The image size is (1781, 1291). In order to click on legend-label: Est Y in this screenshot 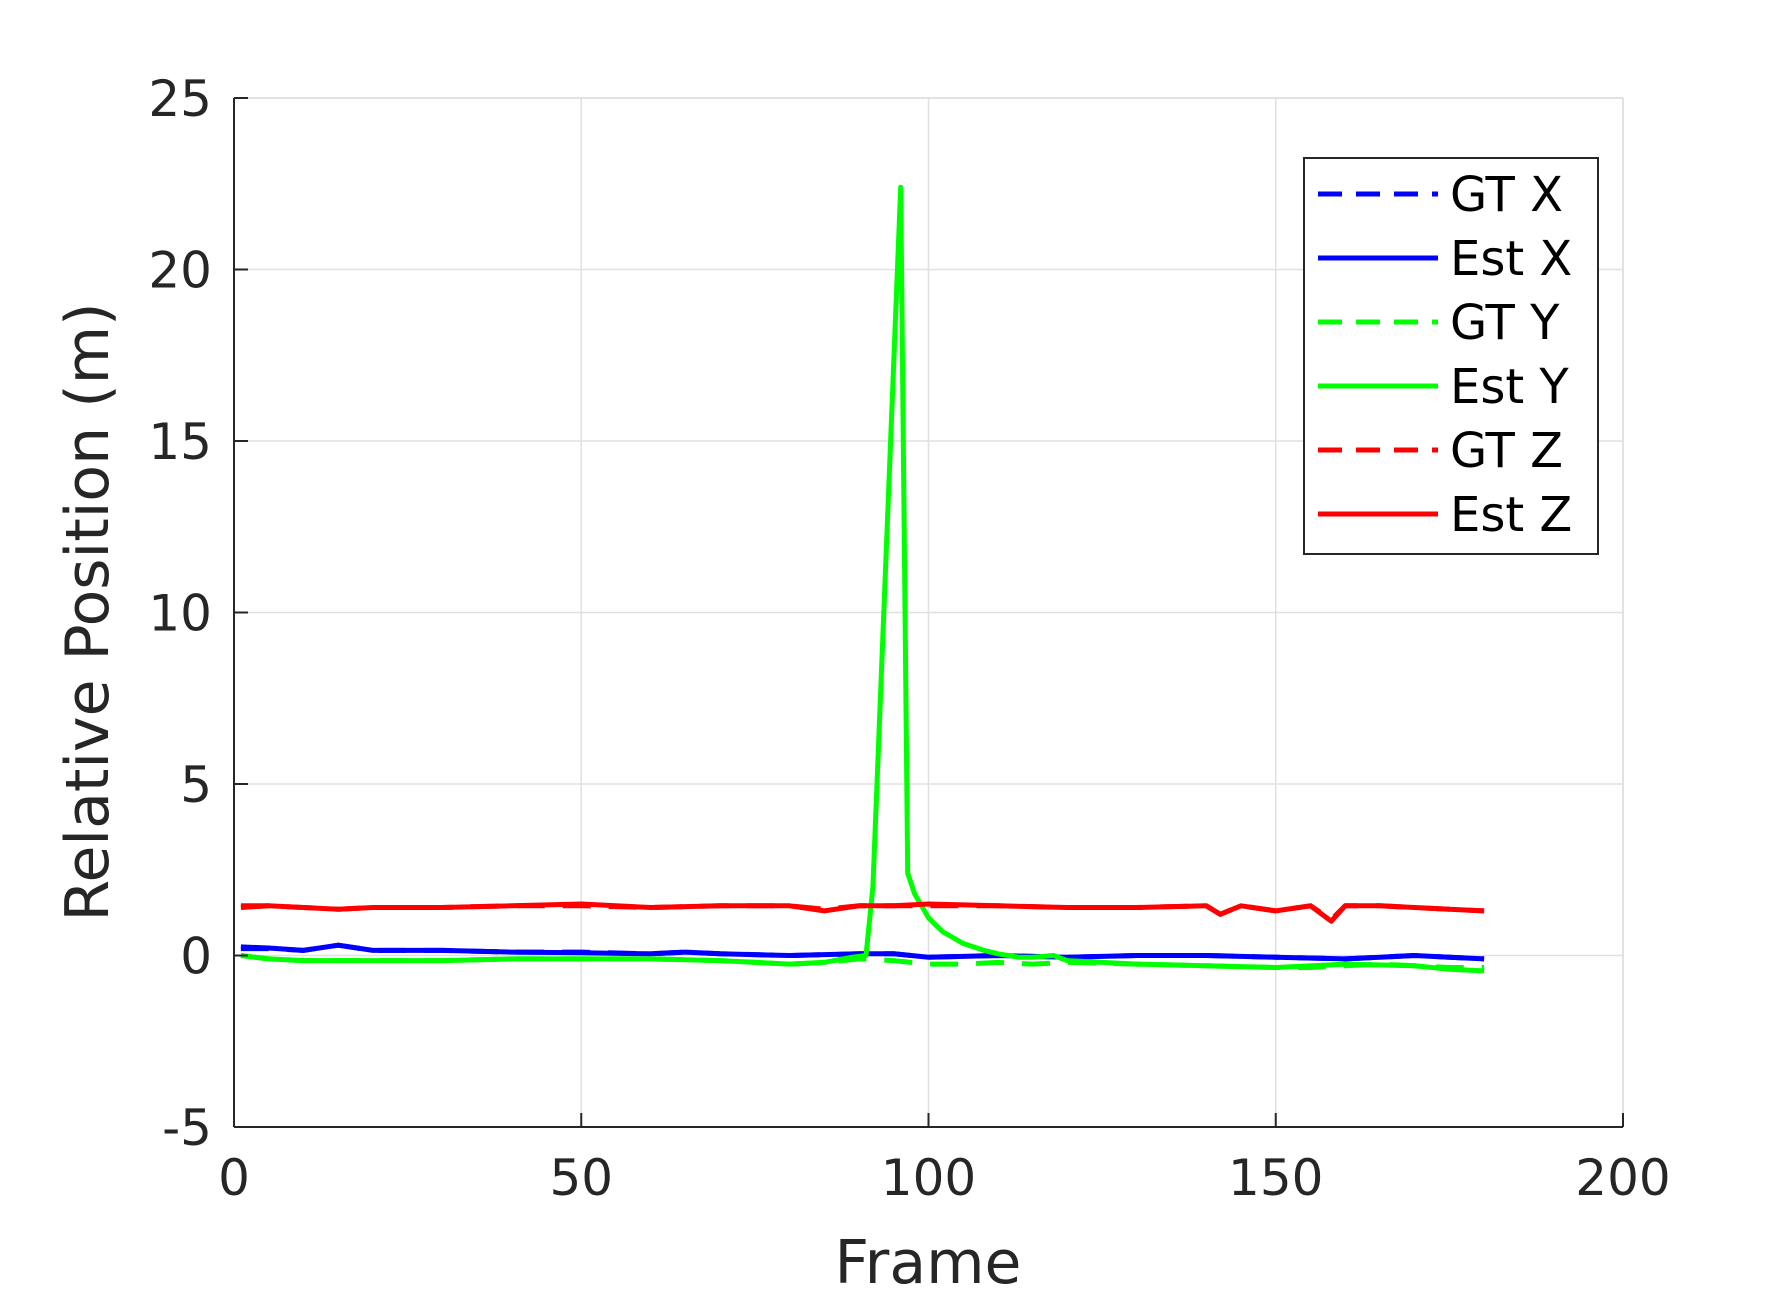, I will do `click(1509, 387)`.